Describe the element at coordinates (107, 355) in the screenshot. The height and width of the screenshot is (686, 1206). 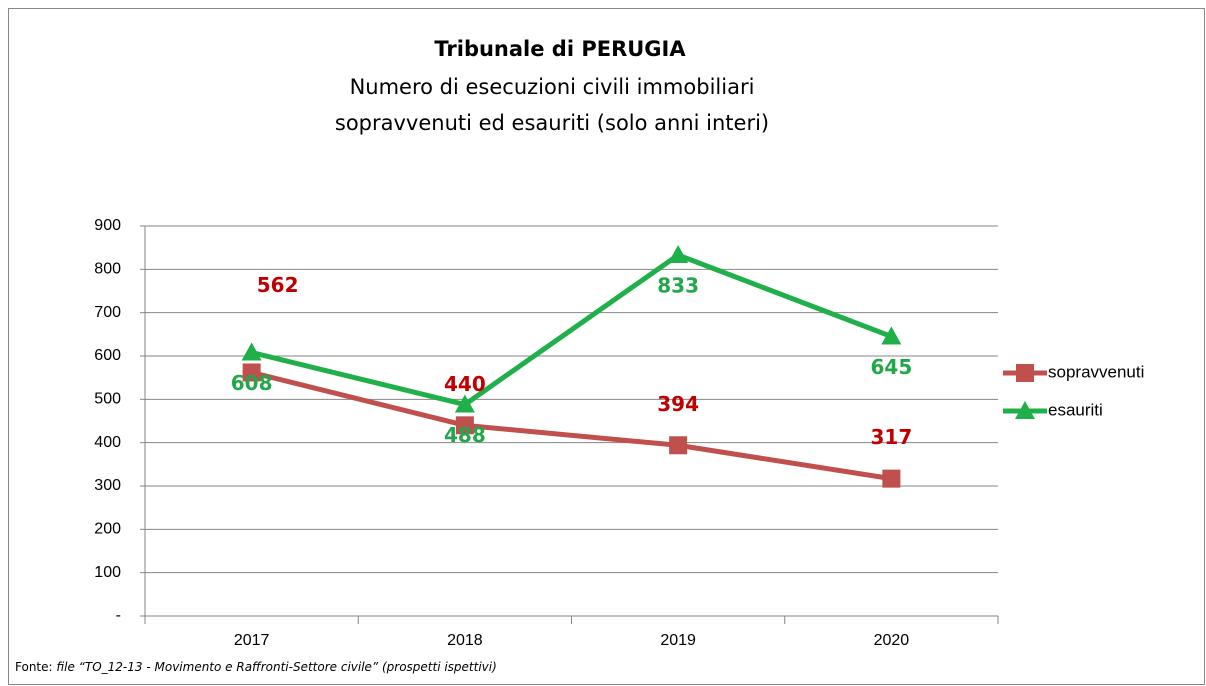
I see `y-tick-label: 600` at that location.